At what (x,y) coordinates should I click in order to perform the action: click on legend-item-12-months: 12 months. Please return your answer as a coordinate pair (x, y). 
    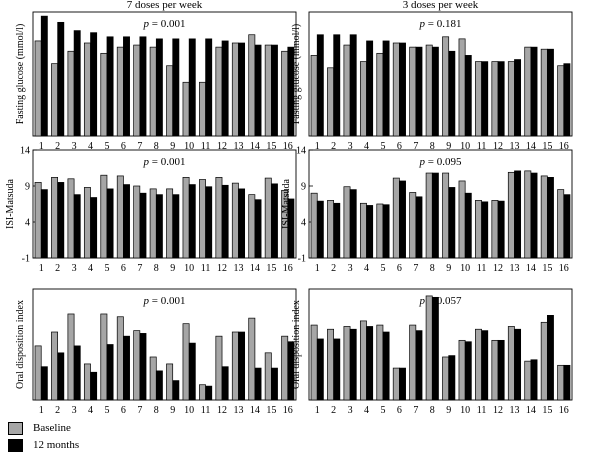
    Looking at the image, I should click on (43, 447).